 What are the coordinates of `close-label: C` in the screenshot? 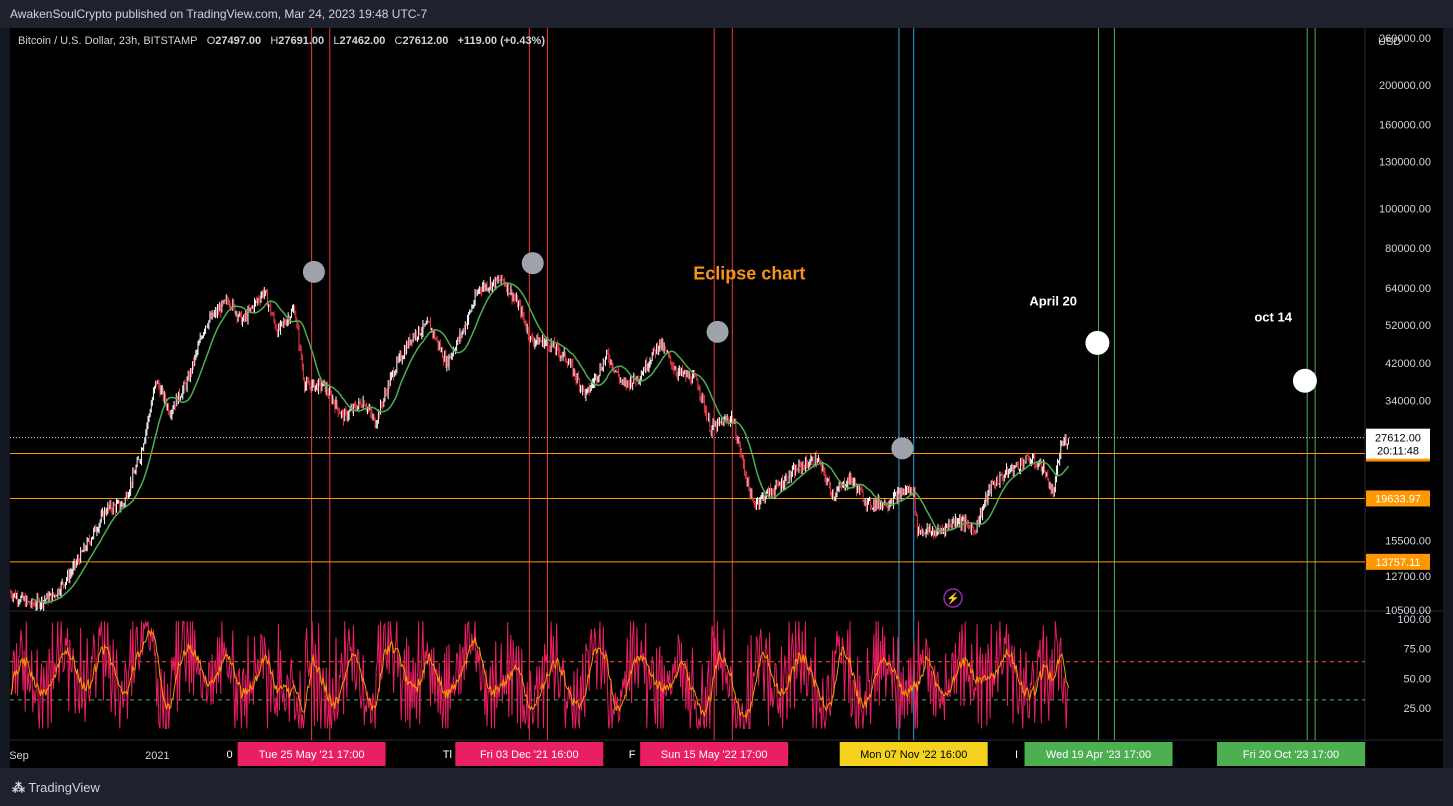 It's located at (398, 41).